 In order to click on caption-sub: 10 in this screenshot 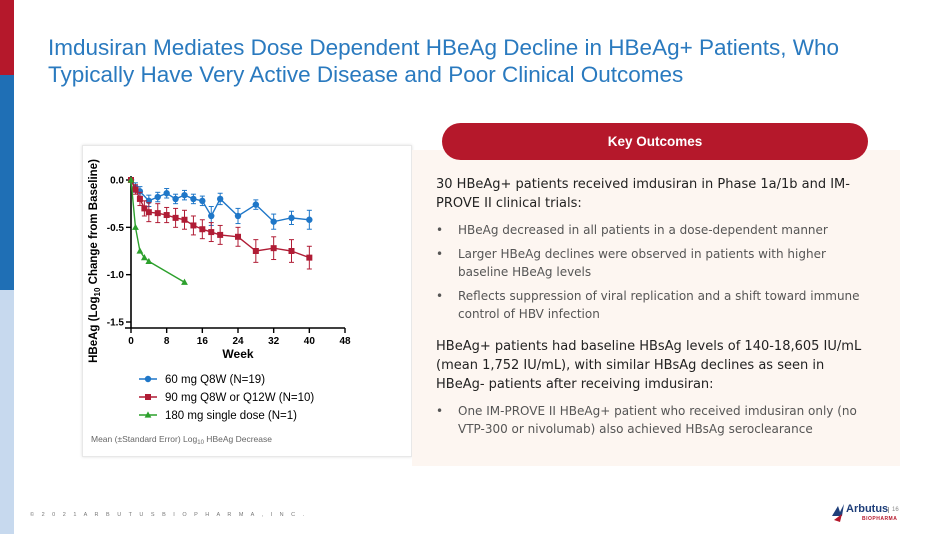, I will do `click(200, 443)`.